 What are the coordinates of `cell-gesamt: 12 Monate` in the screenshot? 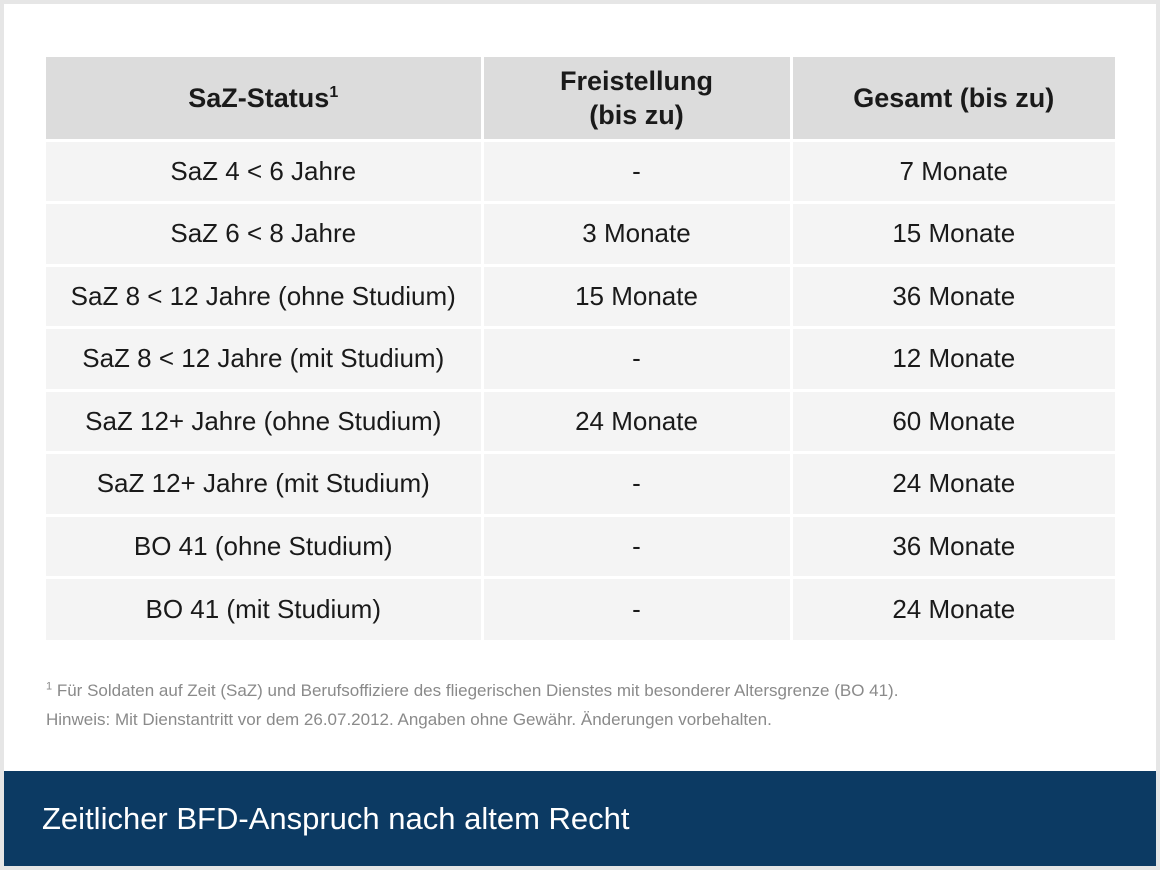 It's located at (953, 359).